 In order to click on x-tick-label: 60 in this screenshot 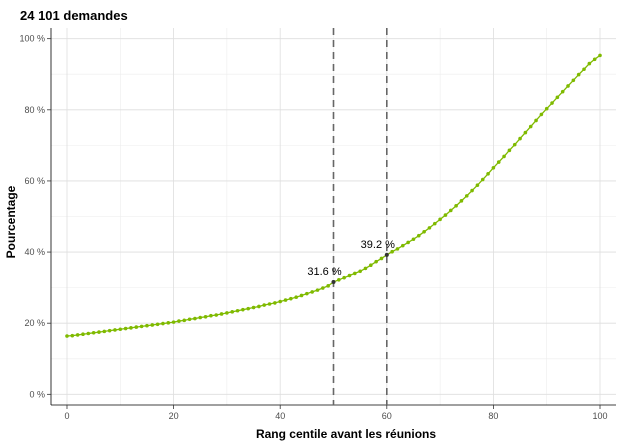, I will do `click(387, 416)`.